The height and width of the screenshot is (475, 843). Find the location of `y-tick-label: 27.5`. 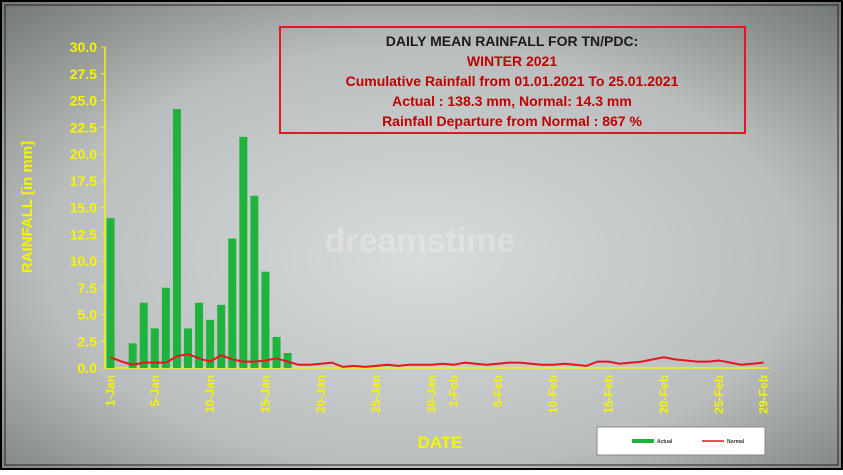

y-tick-label: 27.5 is located at coordinates (83, 74).